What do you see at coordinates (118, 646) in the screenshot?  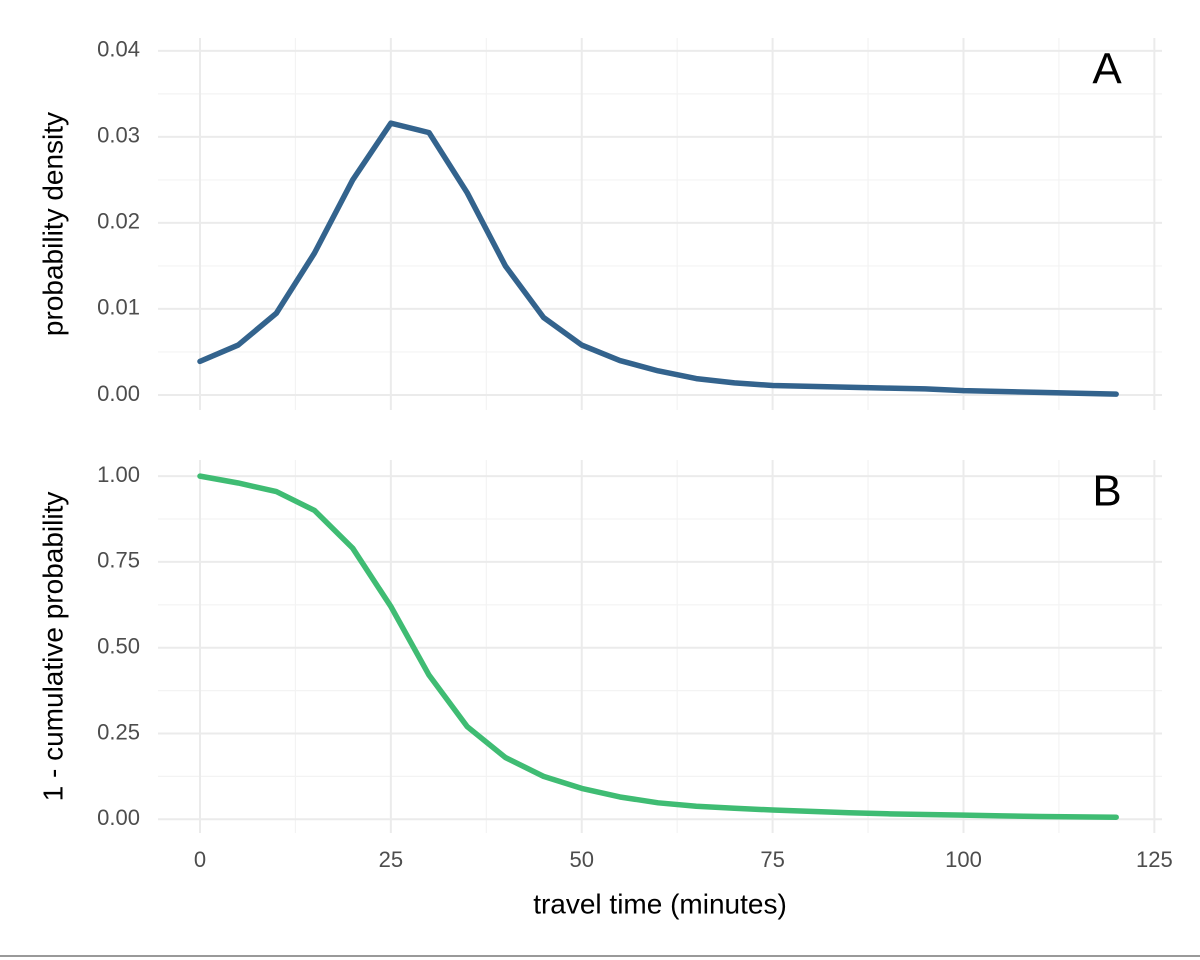 I see `y-tick-label: 0.50` at bounding box center [118, 646].